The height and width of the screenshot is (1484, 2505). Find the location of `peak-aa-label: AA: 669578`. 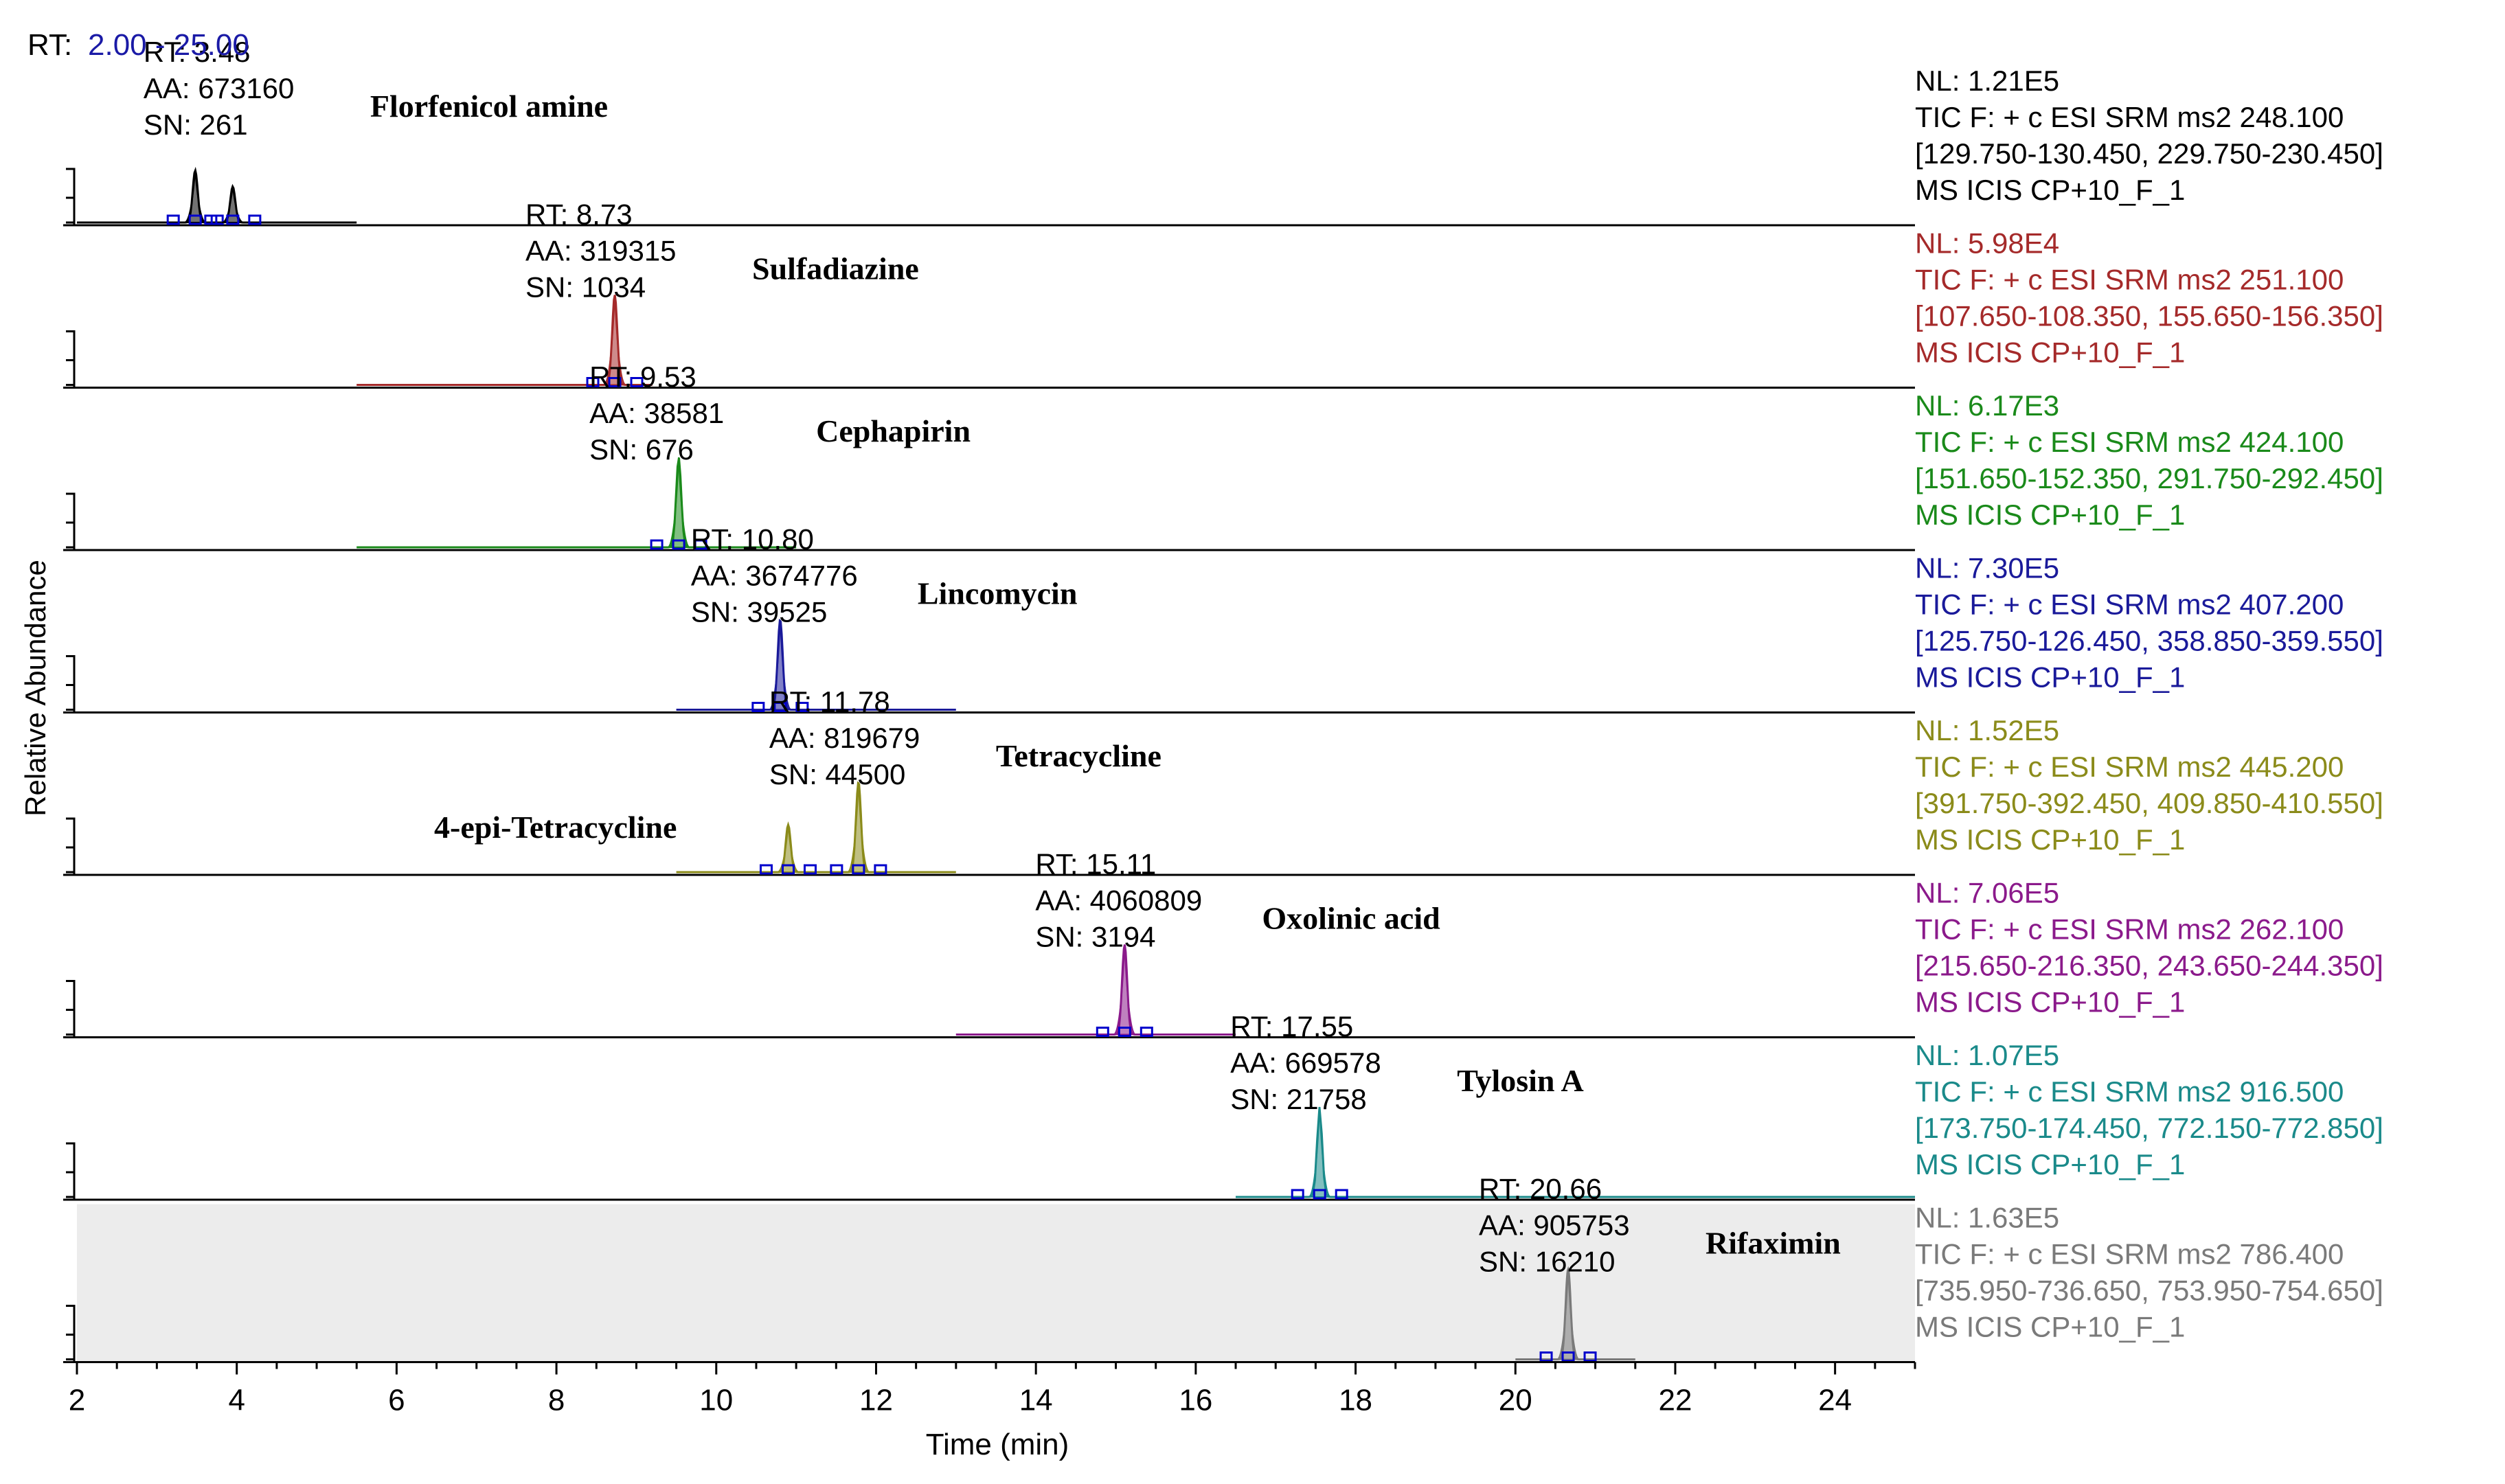

peak-aa-label: AA: 669578 is located at coordinates (1305, 1063).